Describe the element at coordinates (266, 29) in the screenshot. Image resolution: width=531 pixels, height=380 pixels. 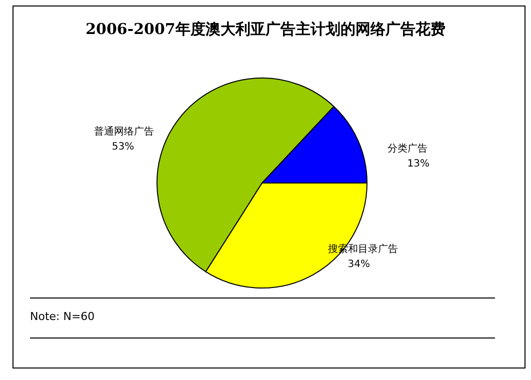
I see `chart-title: 2006-2007年度澳大利亚广告主计划的网络广告花费` at that location.